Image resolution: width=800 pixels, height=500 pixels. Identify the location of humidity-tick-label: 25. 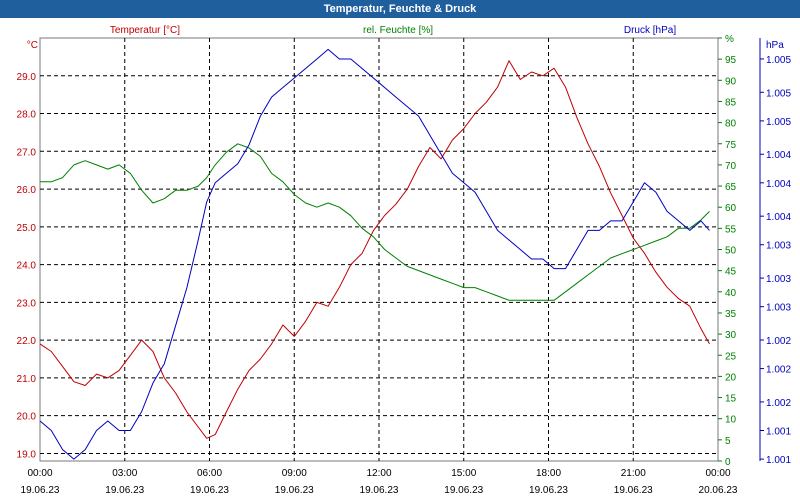
(731, 356).